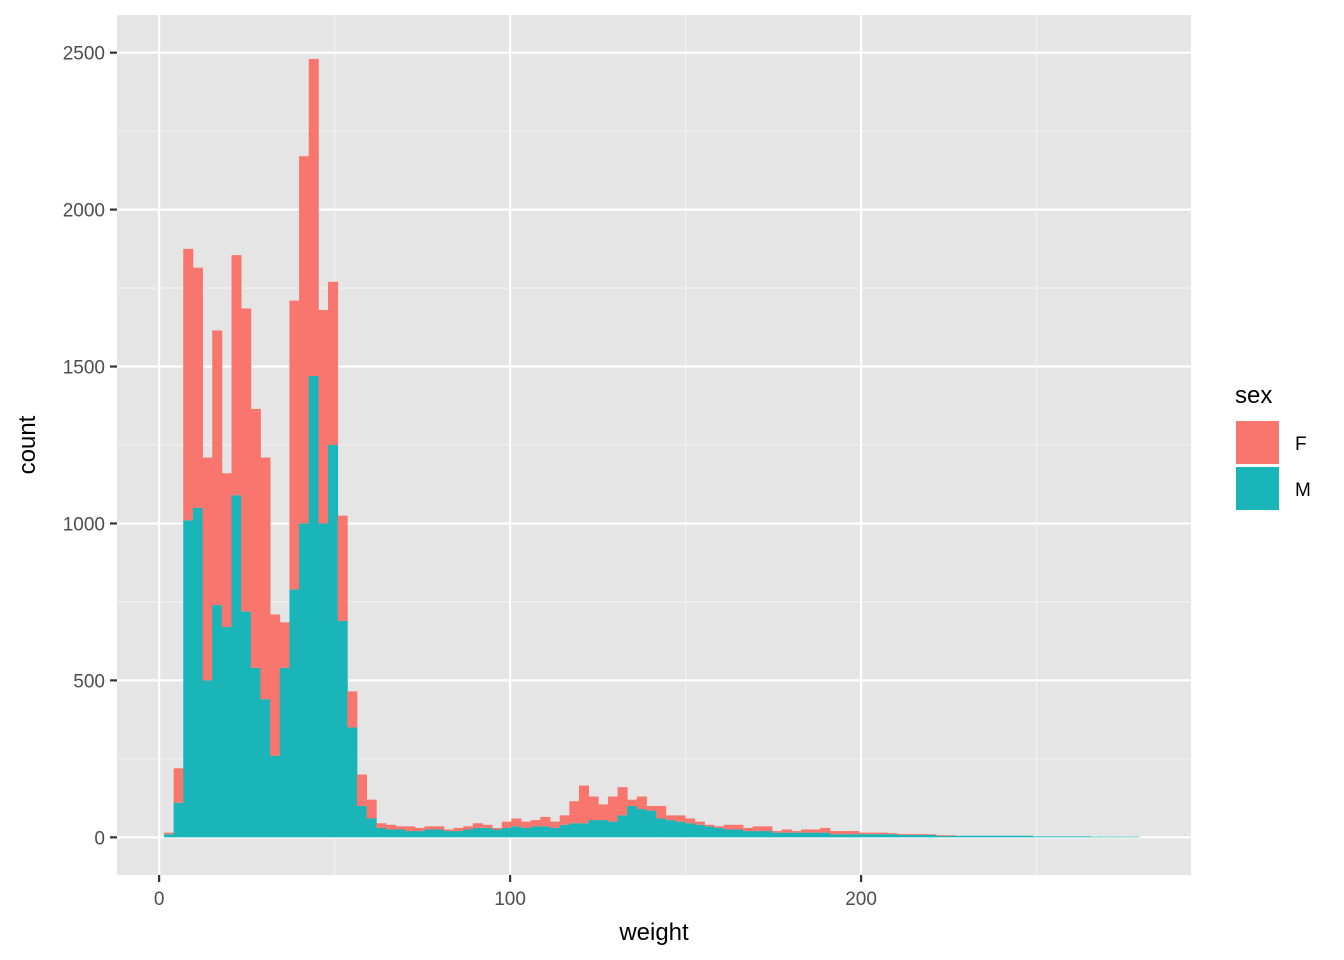 This screenshot has width=1344, height=960. What do you see at coordinates (84, 54) in the screenshot?
I see `y-tick-label: 2500` at bounding box center [84, 54].